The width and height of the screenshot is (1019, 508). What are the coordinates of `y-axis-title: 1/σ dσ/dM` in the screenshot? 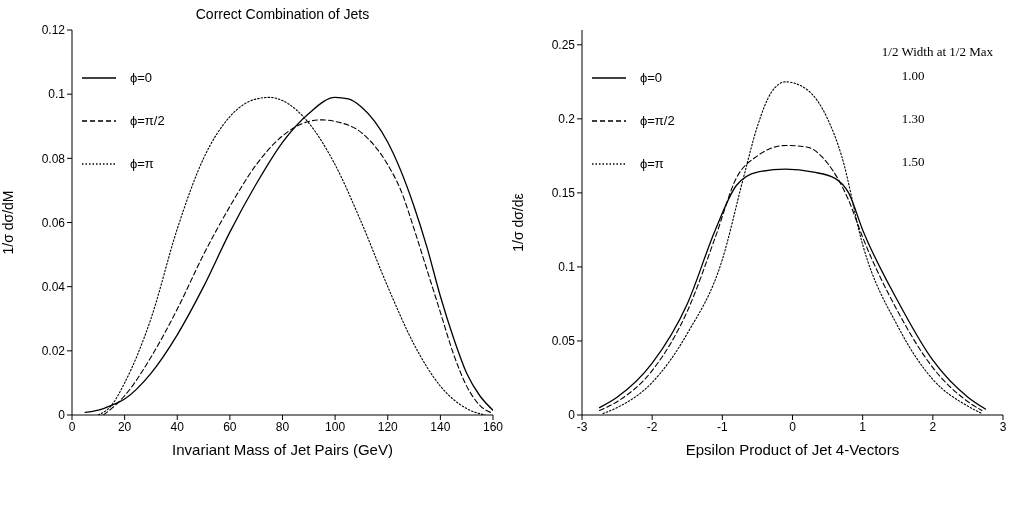 It's located at (8, 222).